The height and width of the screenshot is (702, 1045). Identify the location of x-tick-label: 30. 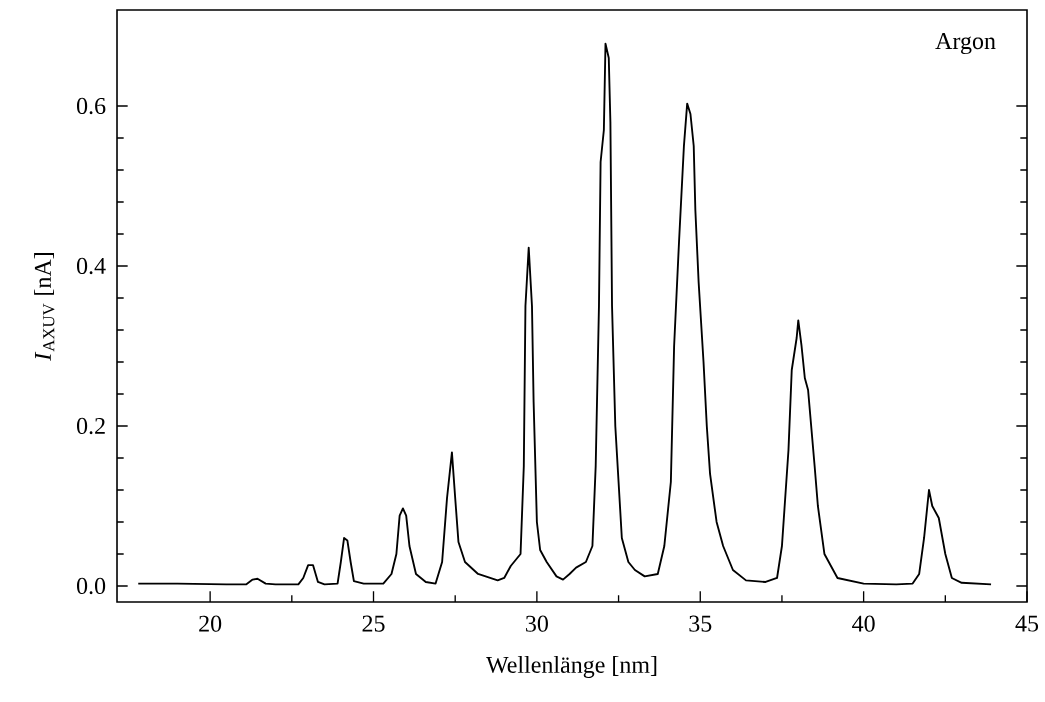
(537, 623).